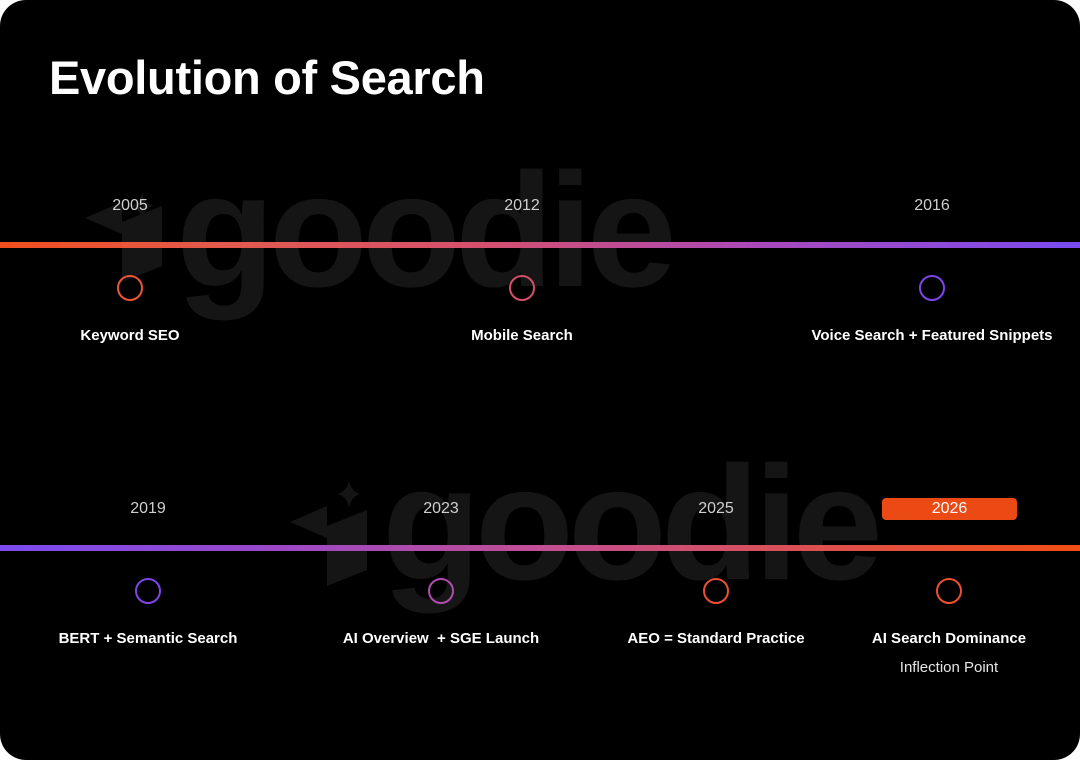  Describe the element at coordinates (716, 508) in the screenshot. I see `year-label-2025: 2025` at that location.